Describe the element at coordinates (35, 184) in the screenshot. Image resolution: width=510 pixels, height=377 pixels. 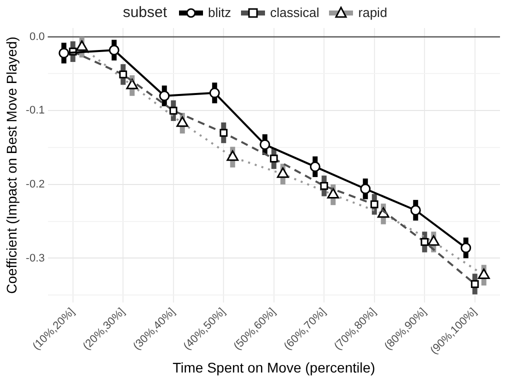
I see `y-tick-label: -0.2` at that location.